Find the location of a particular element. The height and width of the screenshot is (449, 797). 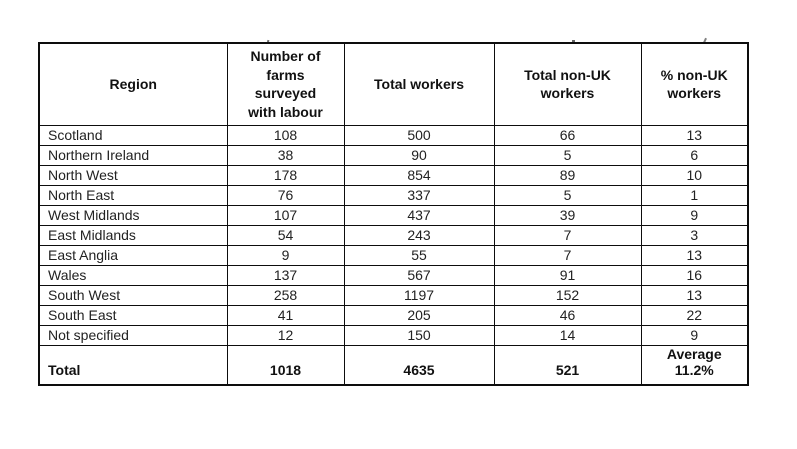

cell-non-uk: 14 is located at coordinates (567, 335).